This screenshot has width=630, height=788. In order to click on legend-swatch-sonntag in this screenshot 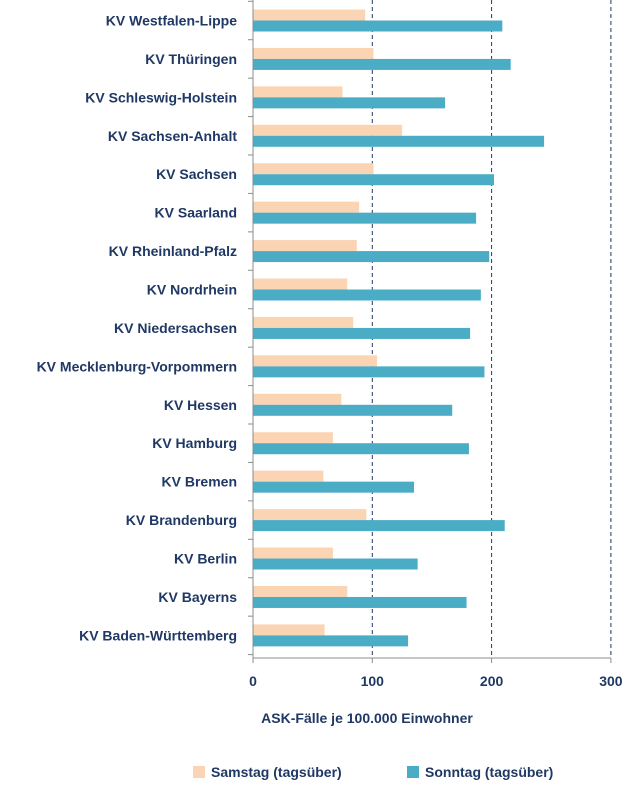, I will do `click(413, 772)`.